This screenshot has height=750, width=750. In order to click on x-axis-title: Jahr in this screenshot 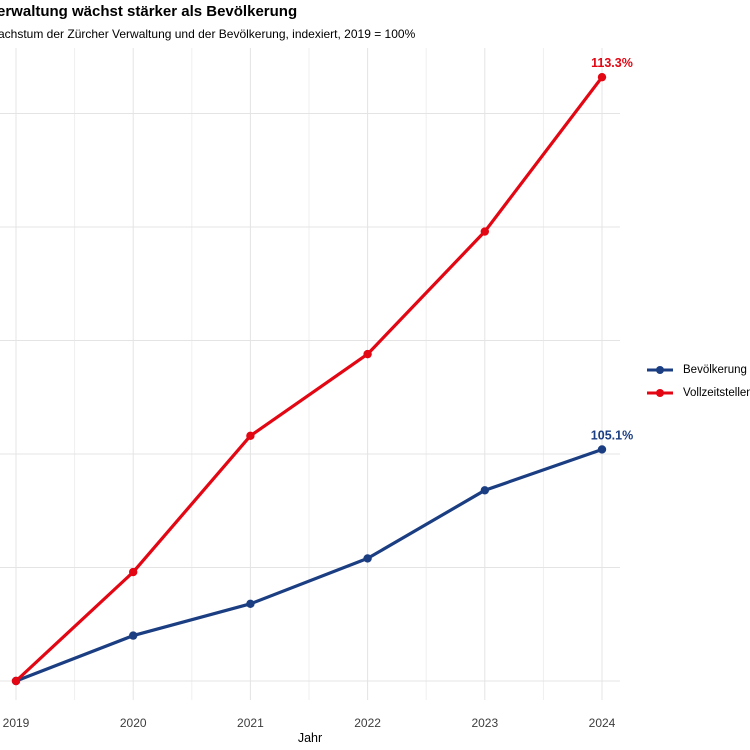, I will do `click(310, 738)`.